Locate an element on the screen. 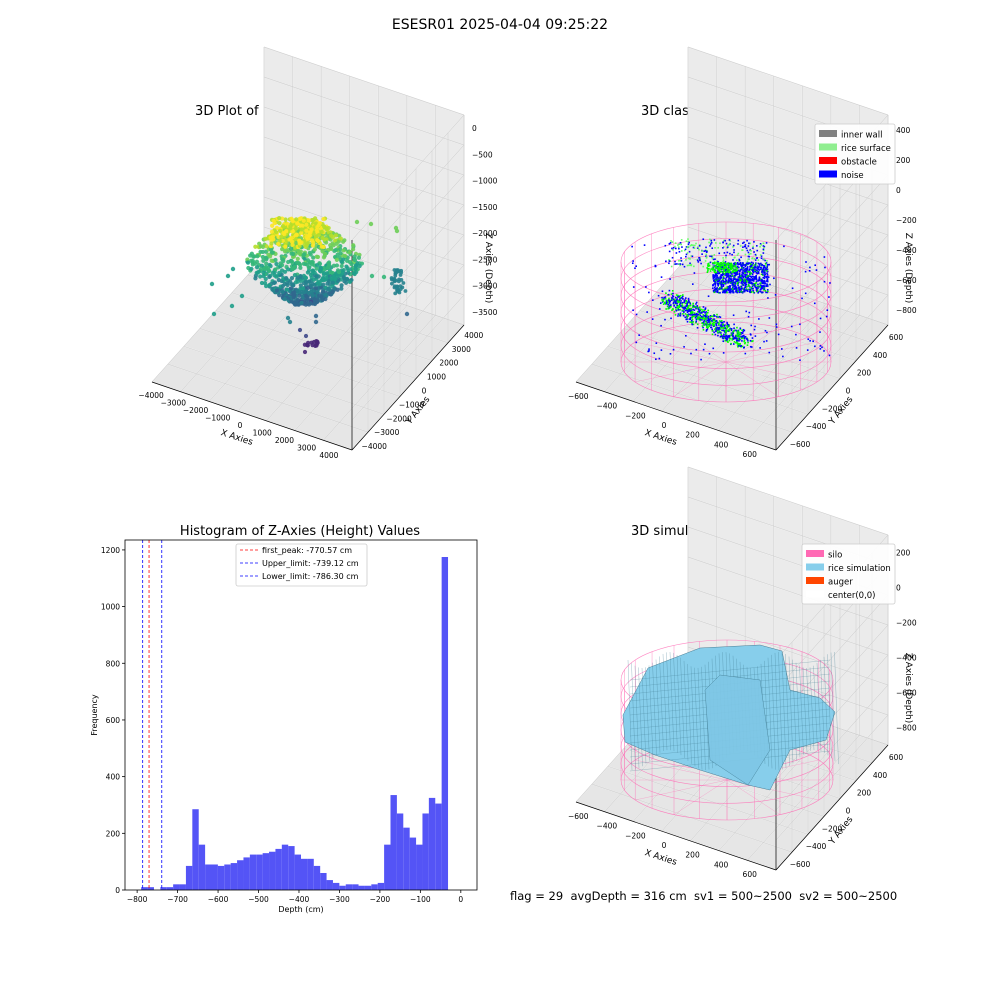  z-tick-label: 0 is located at coordinates (474, 128).